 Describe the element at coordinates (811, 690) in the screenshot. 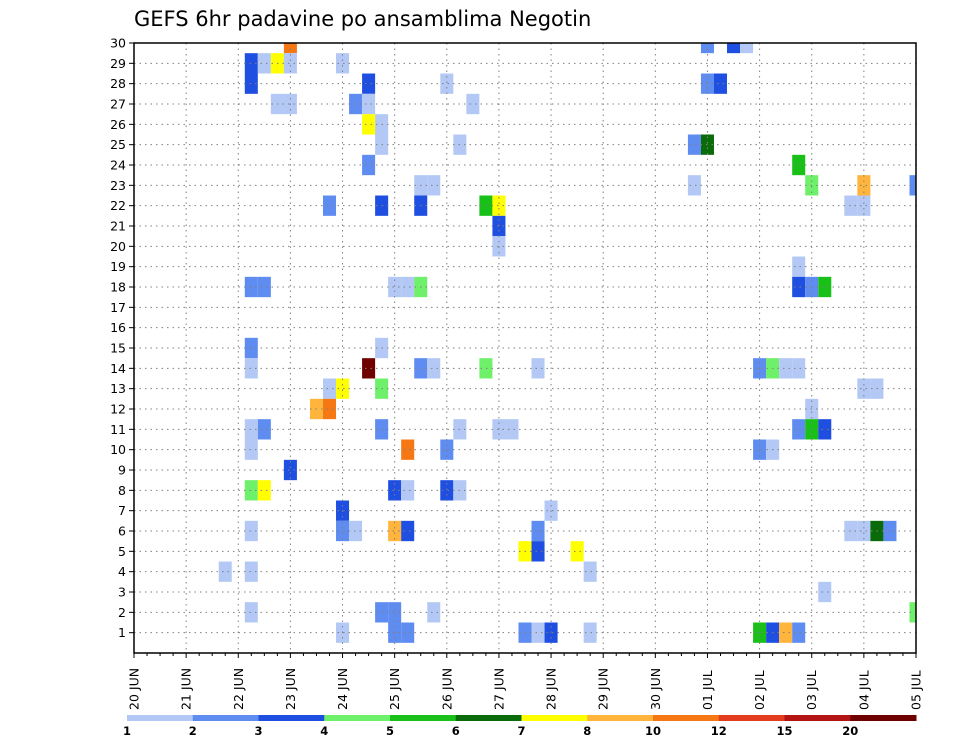

I see `x-tick-label: 03 JUL` at that location.